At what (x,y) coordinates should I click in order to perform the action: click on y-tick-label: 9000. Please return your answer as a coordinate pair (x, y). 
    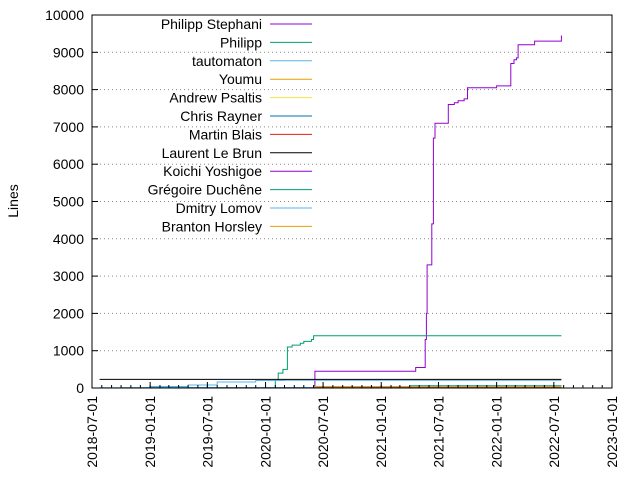
    Looking at the image, I should click on (68, 52).